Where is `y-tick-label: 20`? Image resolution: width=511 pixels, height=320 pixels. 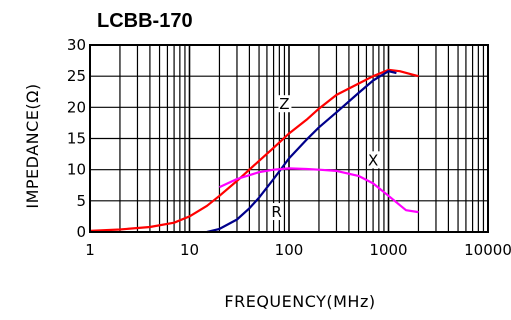
y-tick-label: 20 is located at coordinates (76, 107).